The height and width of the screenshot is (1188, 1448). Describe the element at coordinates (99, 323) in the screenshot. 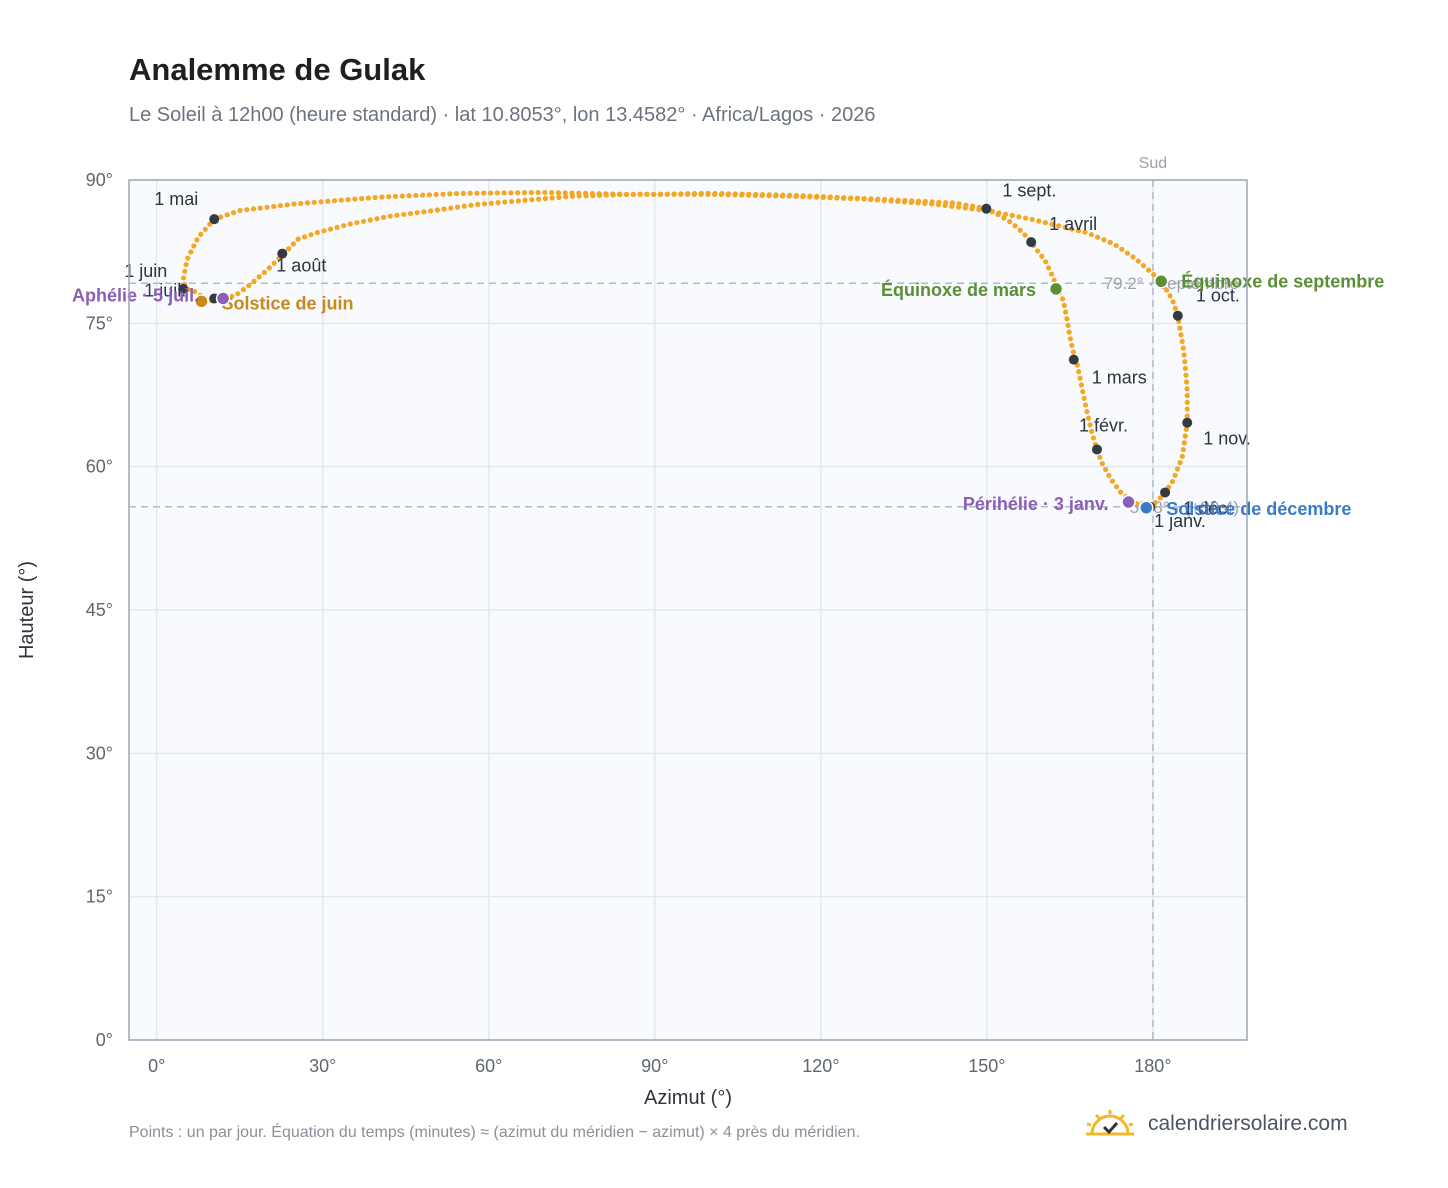

I see `y-tick-label: 75°` at that location.